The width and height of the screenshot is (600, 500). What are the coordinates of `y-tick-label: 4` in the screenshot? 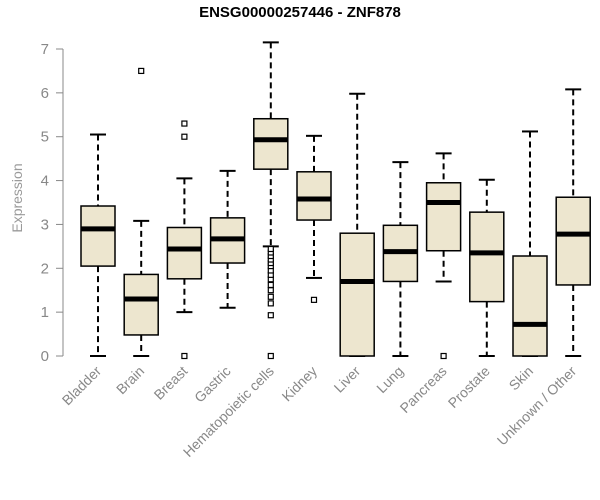 It's located at (45, 181).